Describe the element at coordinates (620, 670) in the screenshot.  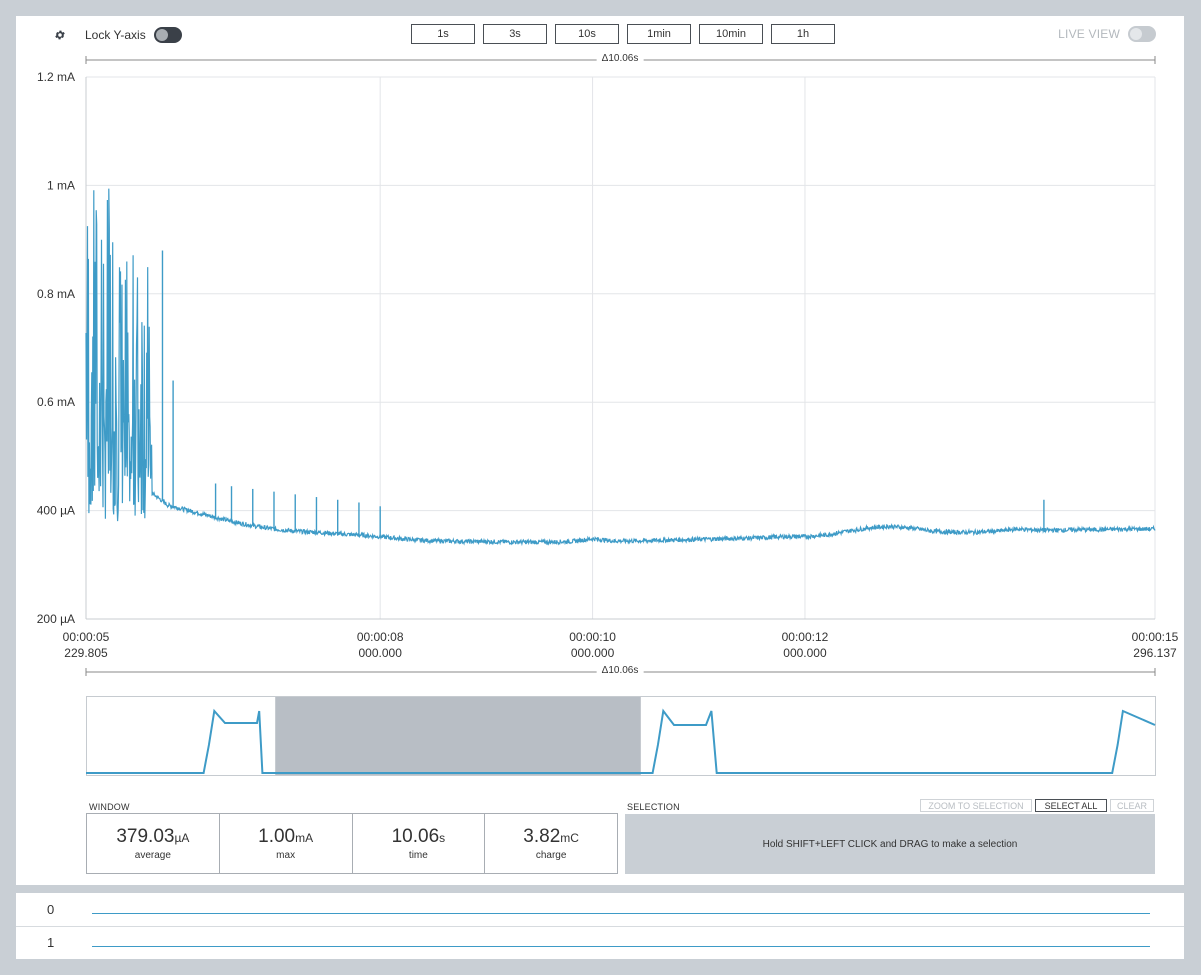
I see `delta-bottom: Δ10.06s` at that location.